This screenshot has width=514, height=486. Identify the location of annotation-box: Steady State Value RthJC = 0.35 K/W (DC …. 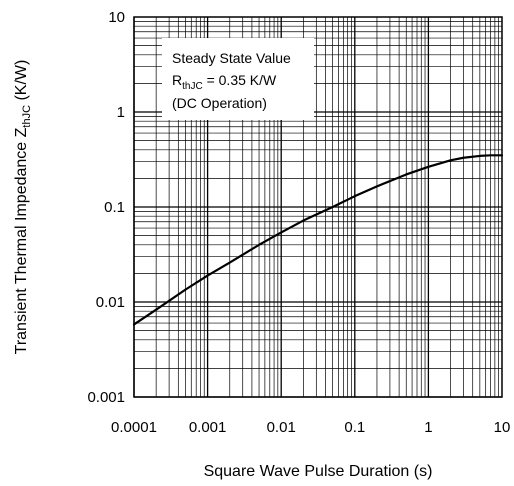
(238, 79).